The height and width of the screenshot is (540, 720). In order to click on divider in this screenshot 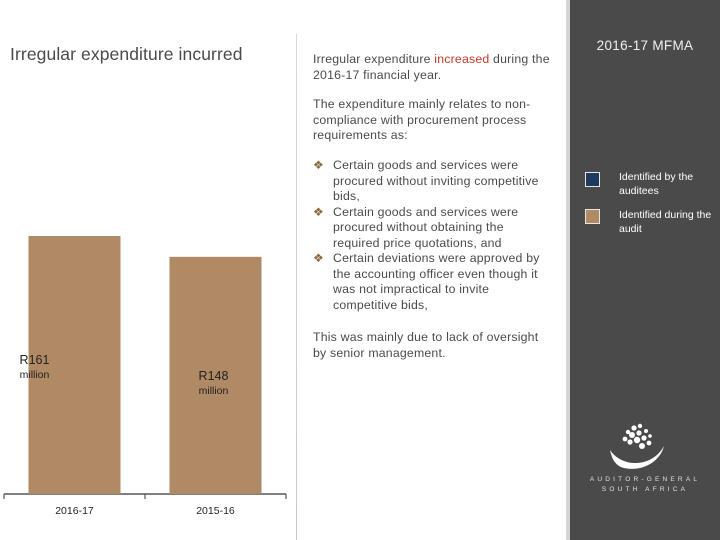, I will do `click(296, 287)`.